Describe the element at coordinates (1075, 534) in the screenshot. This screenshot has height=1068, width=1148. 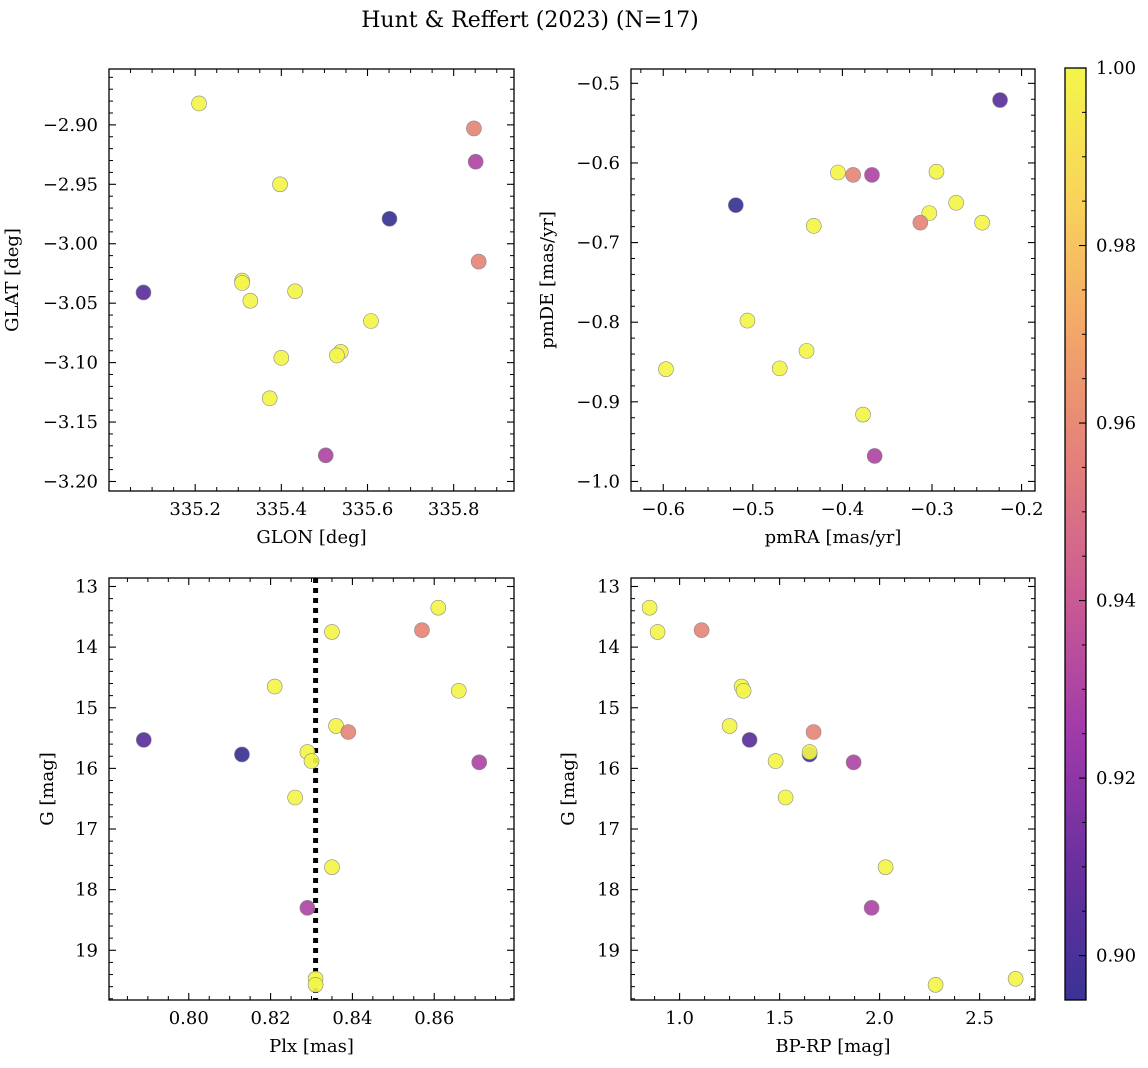
I see `colorbar-gradient` at that location.